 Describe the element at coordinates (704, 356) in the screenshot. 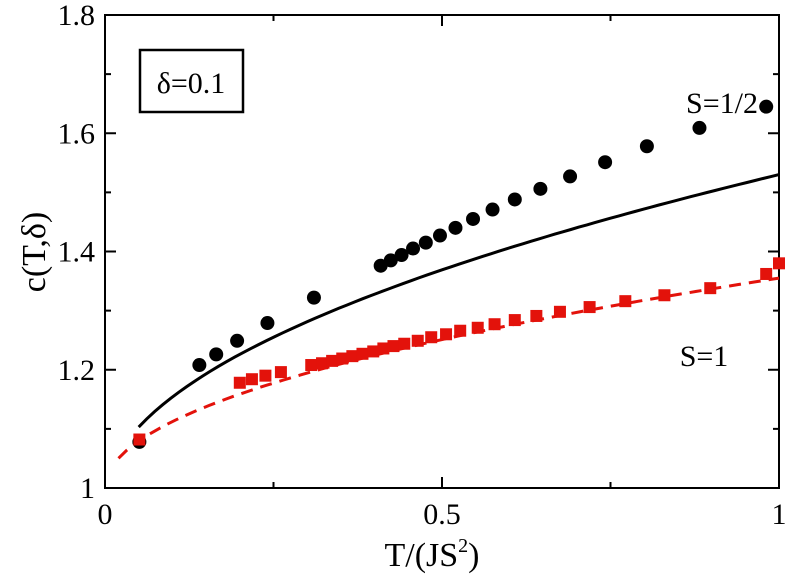

I see `annotation-s-one: S=1` at that location.